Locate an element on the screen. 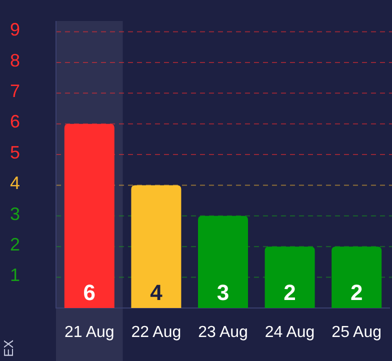 Image resolution: width=392 pixels, height=361 pixels. y-tick-label: 8 is located at coordinates (15, 60).